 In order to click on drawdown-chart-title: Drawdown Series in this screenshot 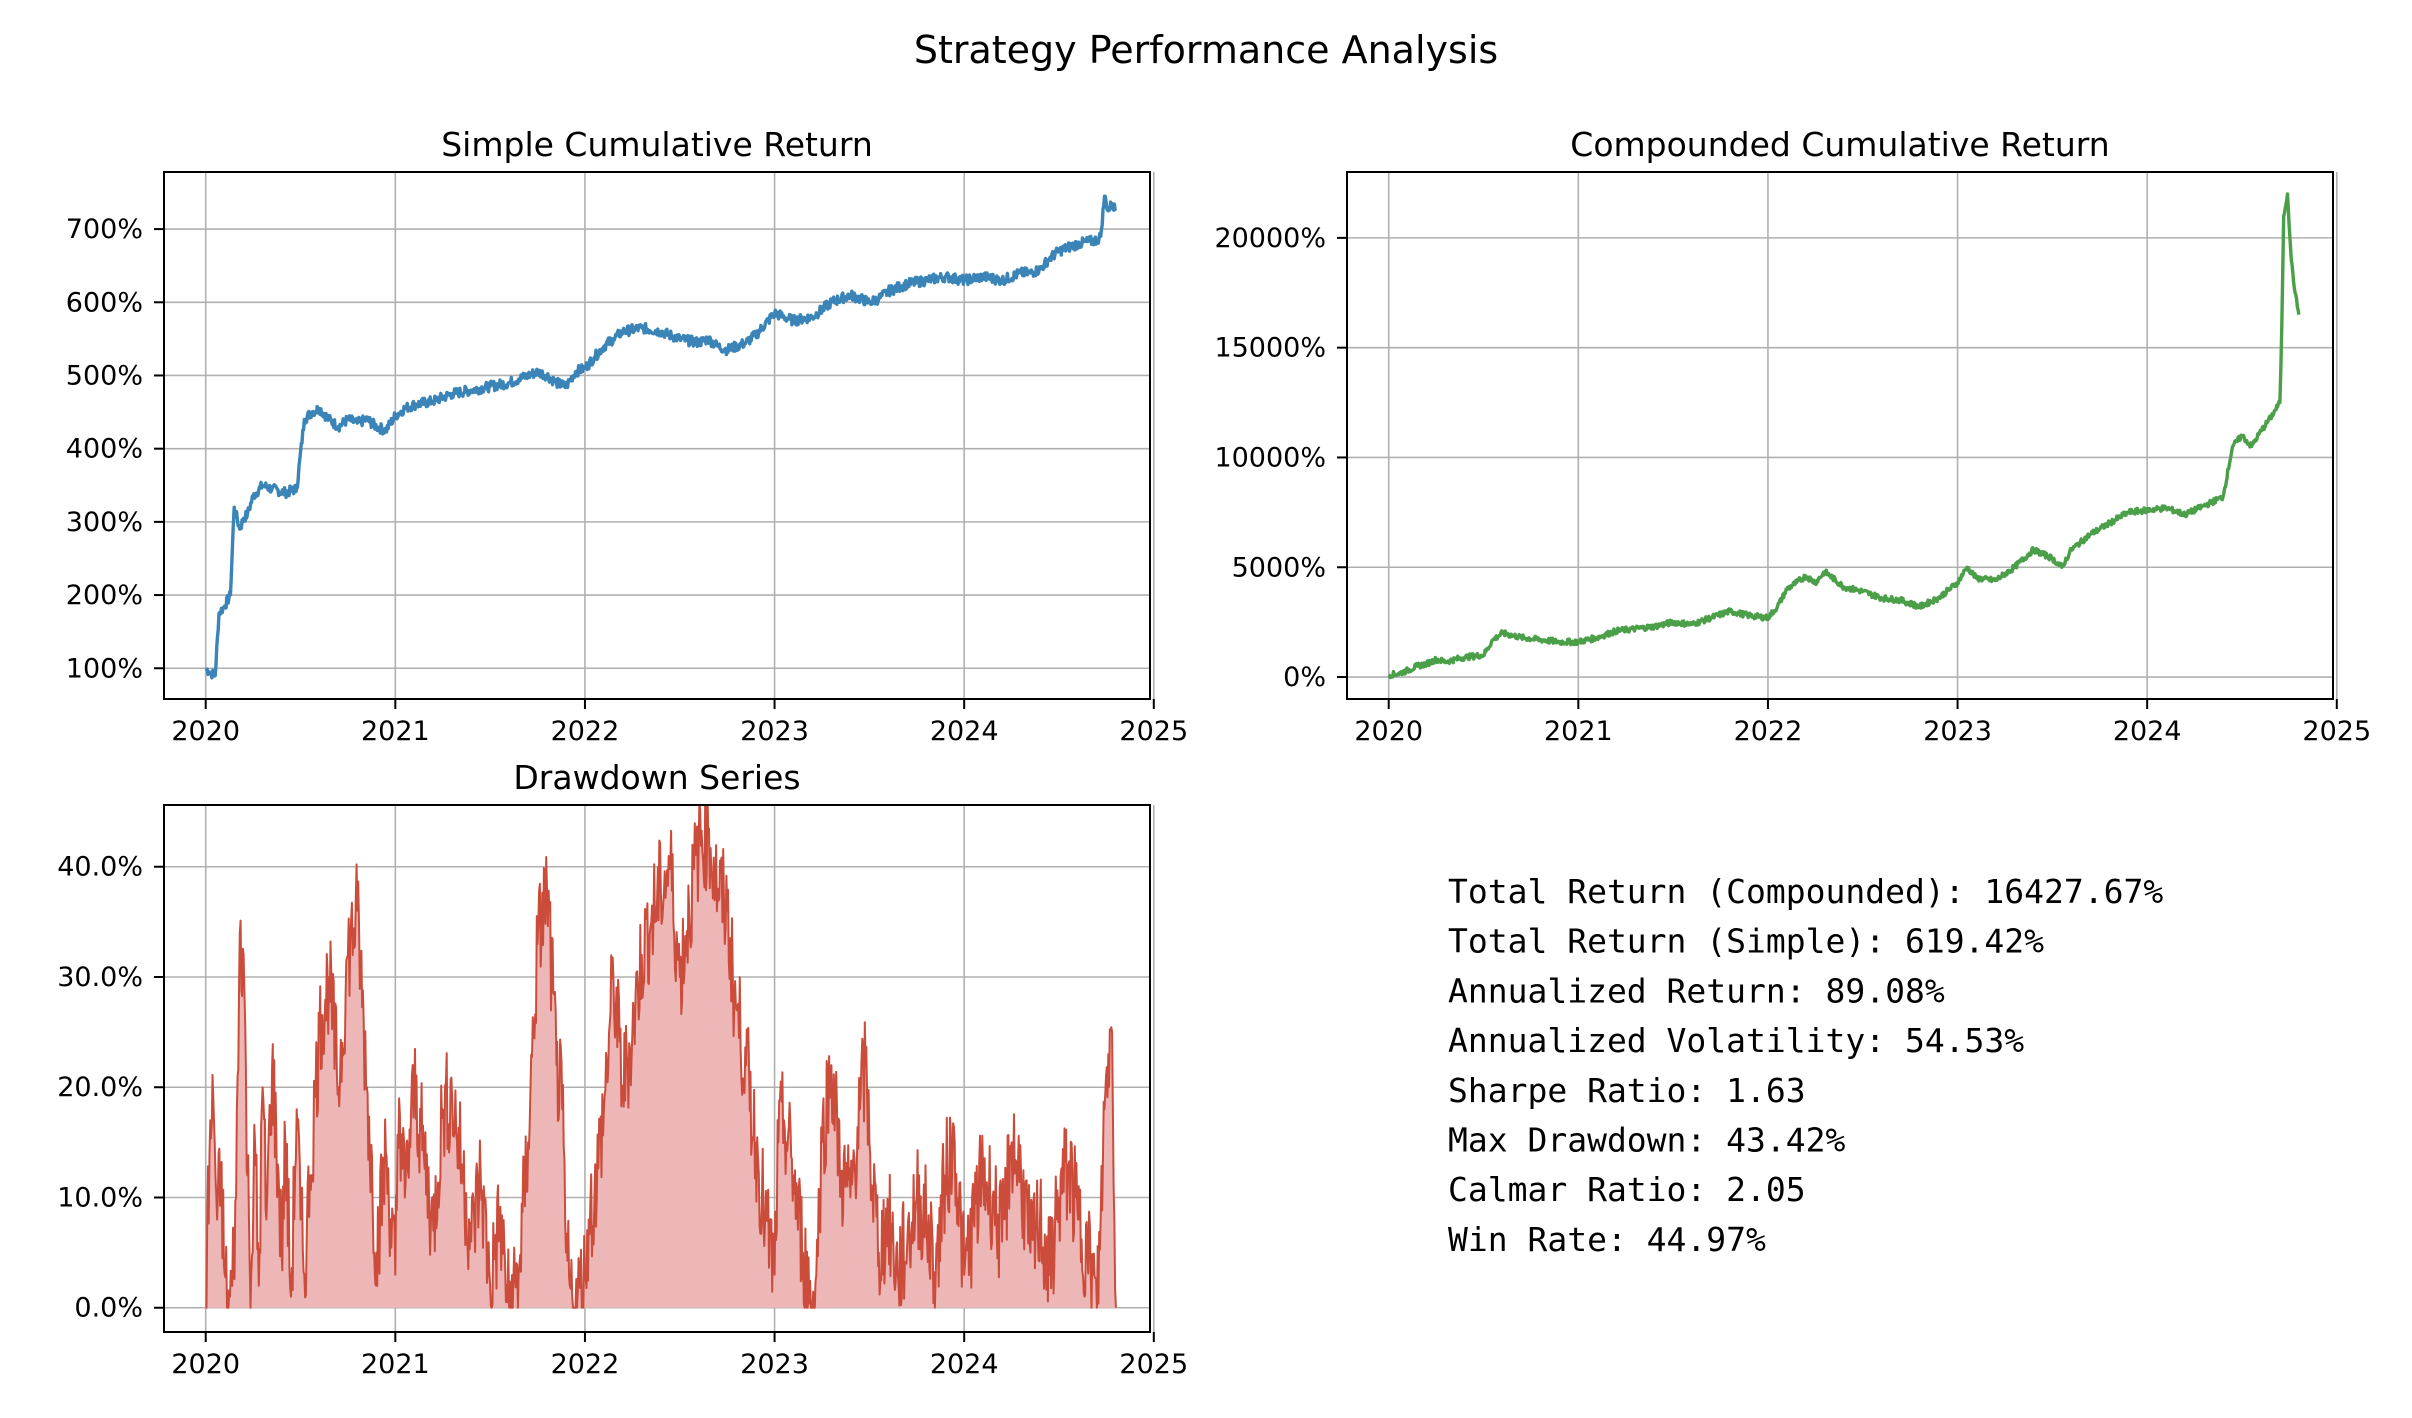, I will do `click(656, 777)`.